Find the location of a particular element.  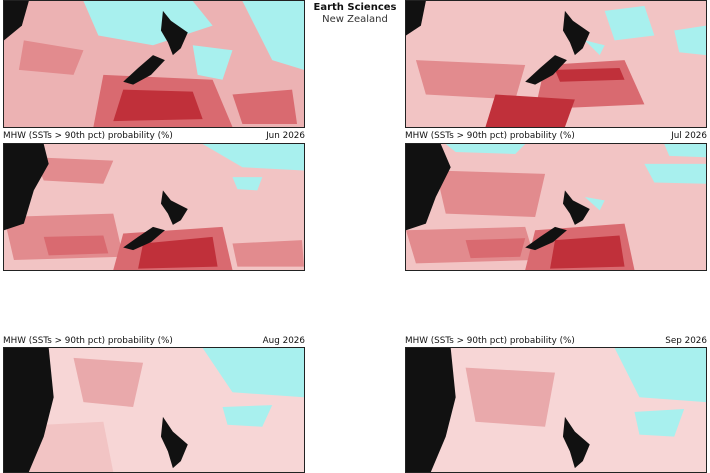

map-sep is located at coordinates (556, 207).